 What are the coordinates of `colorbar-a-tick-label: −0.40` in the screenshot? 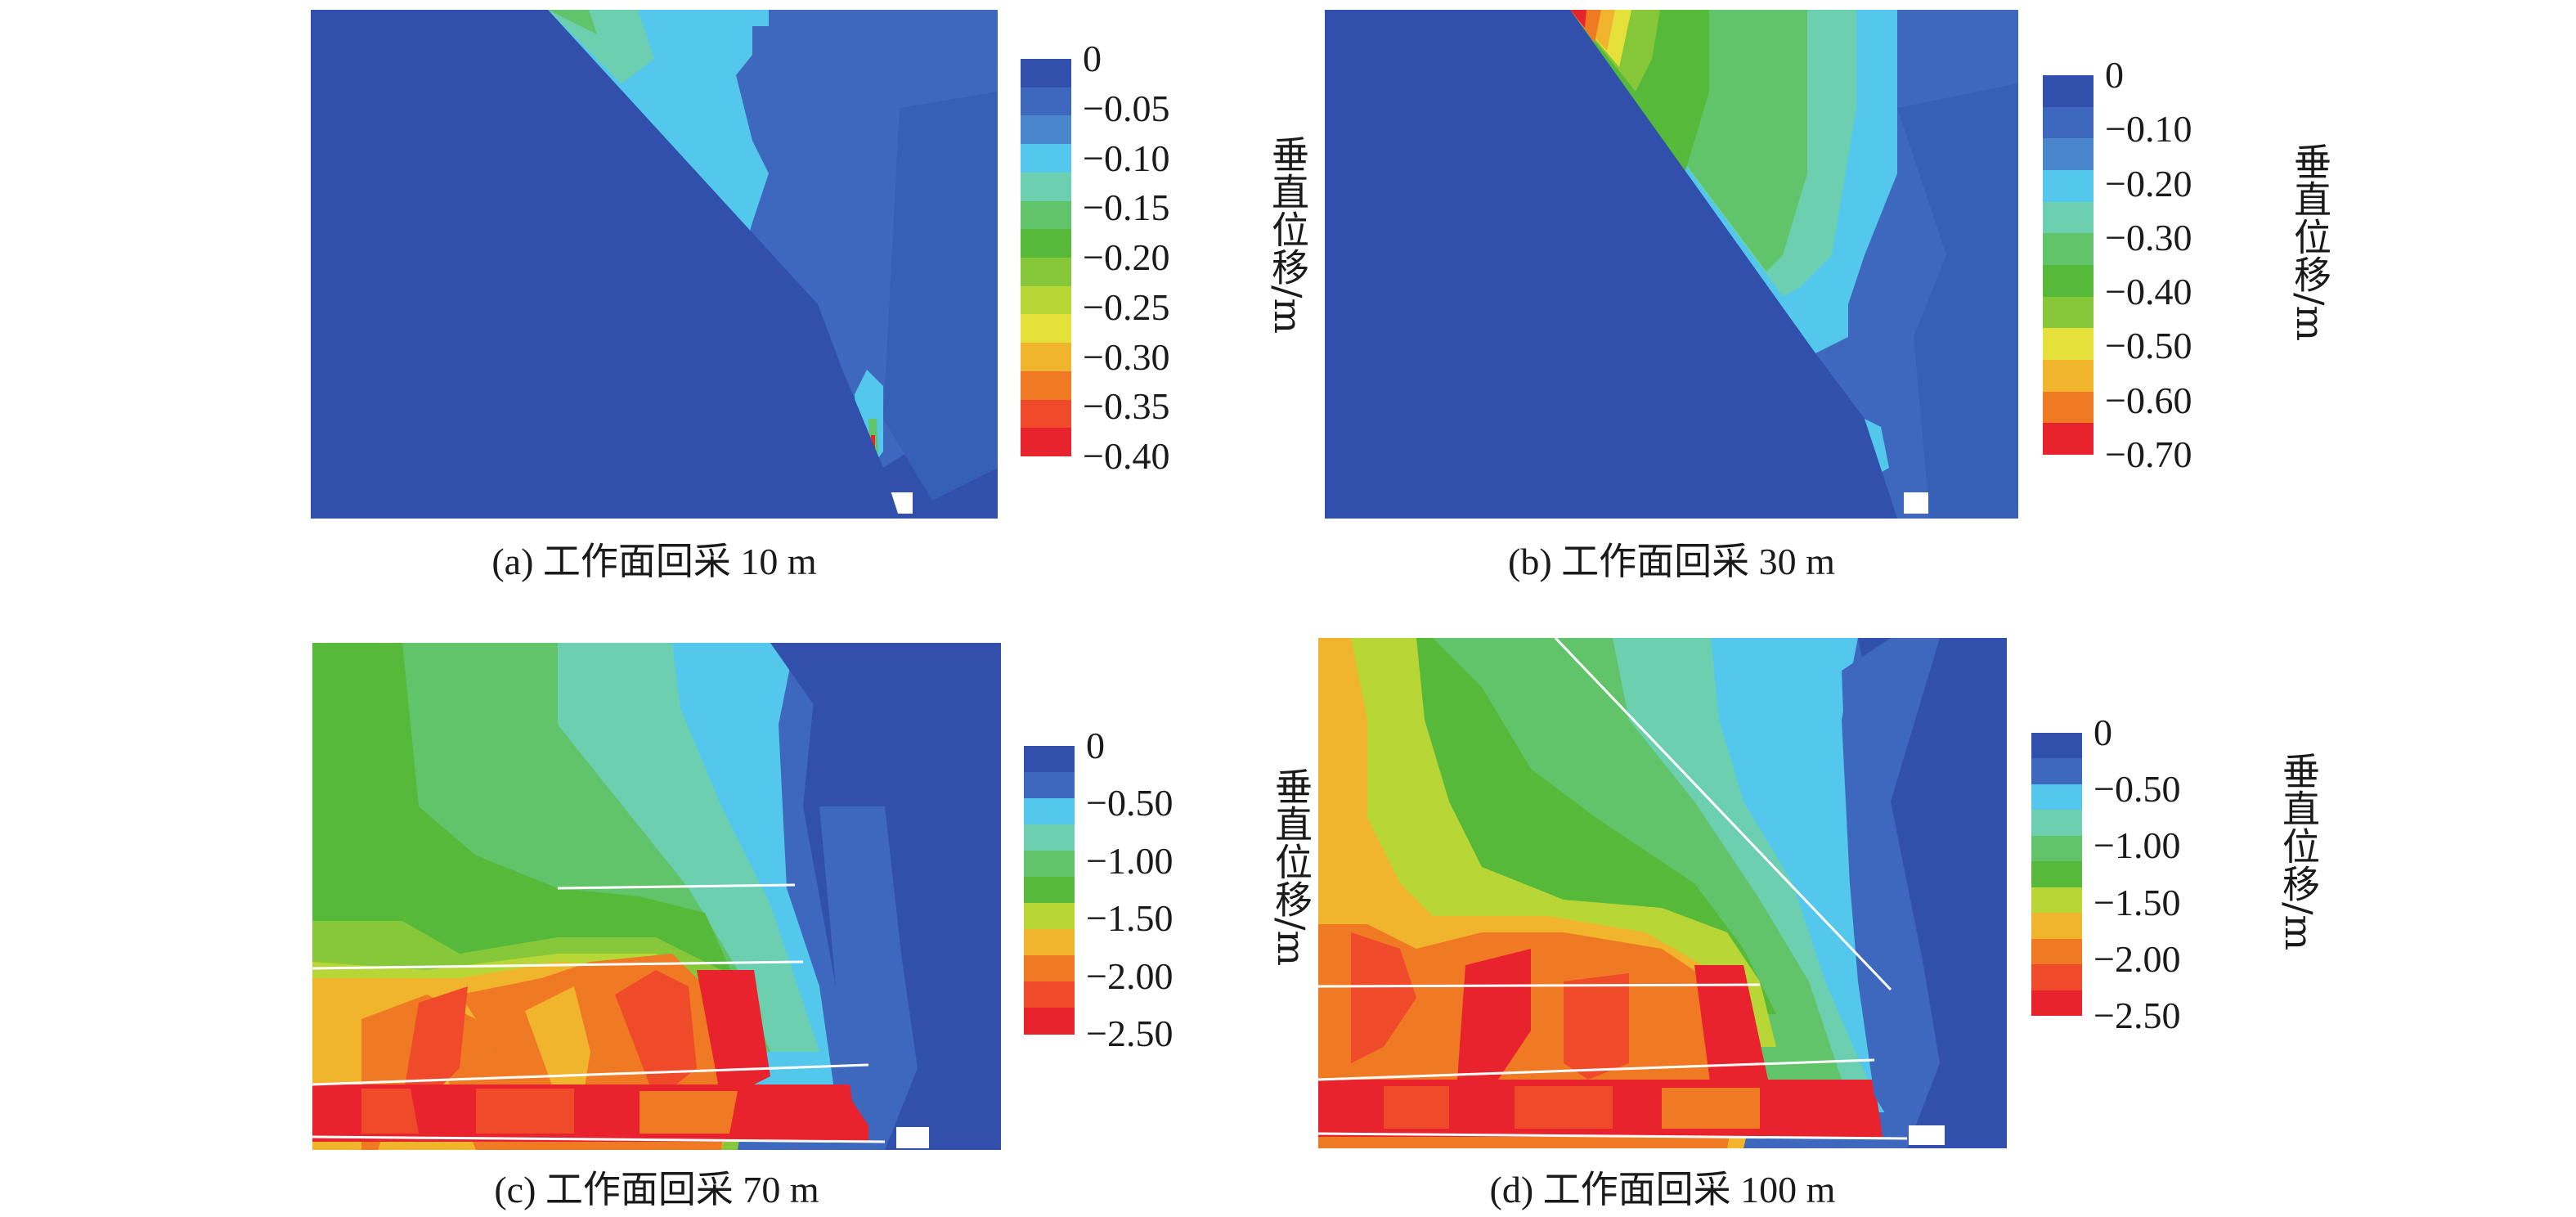 It's located at (1126, 456).